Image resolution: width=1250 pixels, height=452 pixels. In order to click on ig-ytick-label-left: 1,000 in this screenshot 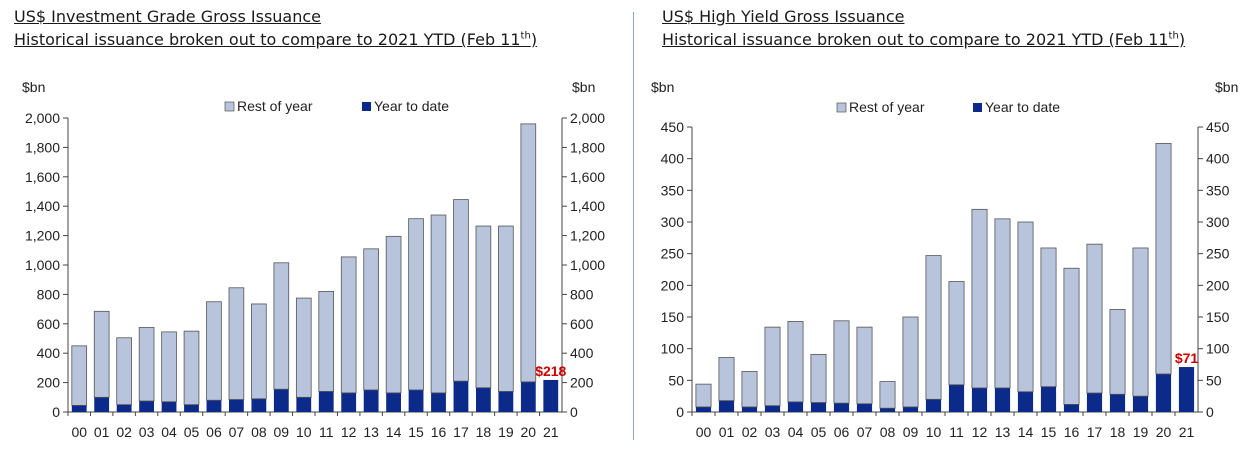, I will do `click(42, 265)`.